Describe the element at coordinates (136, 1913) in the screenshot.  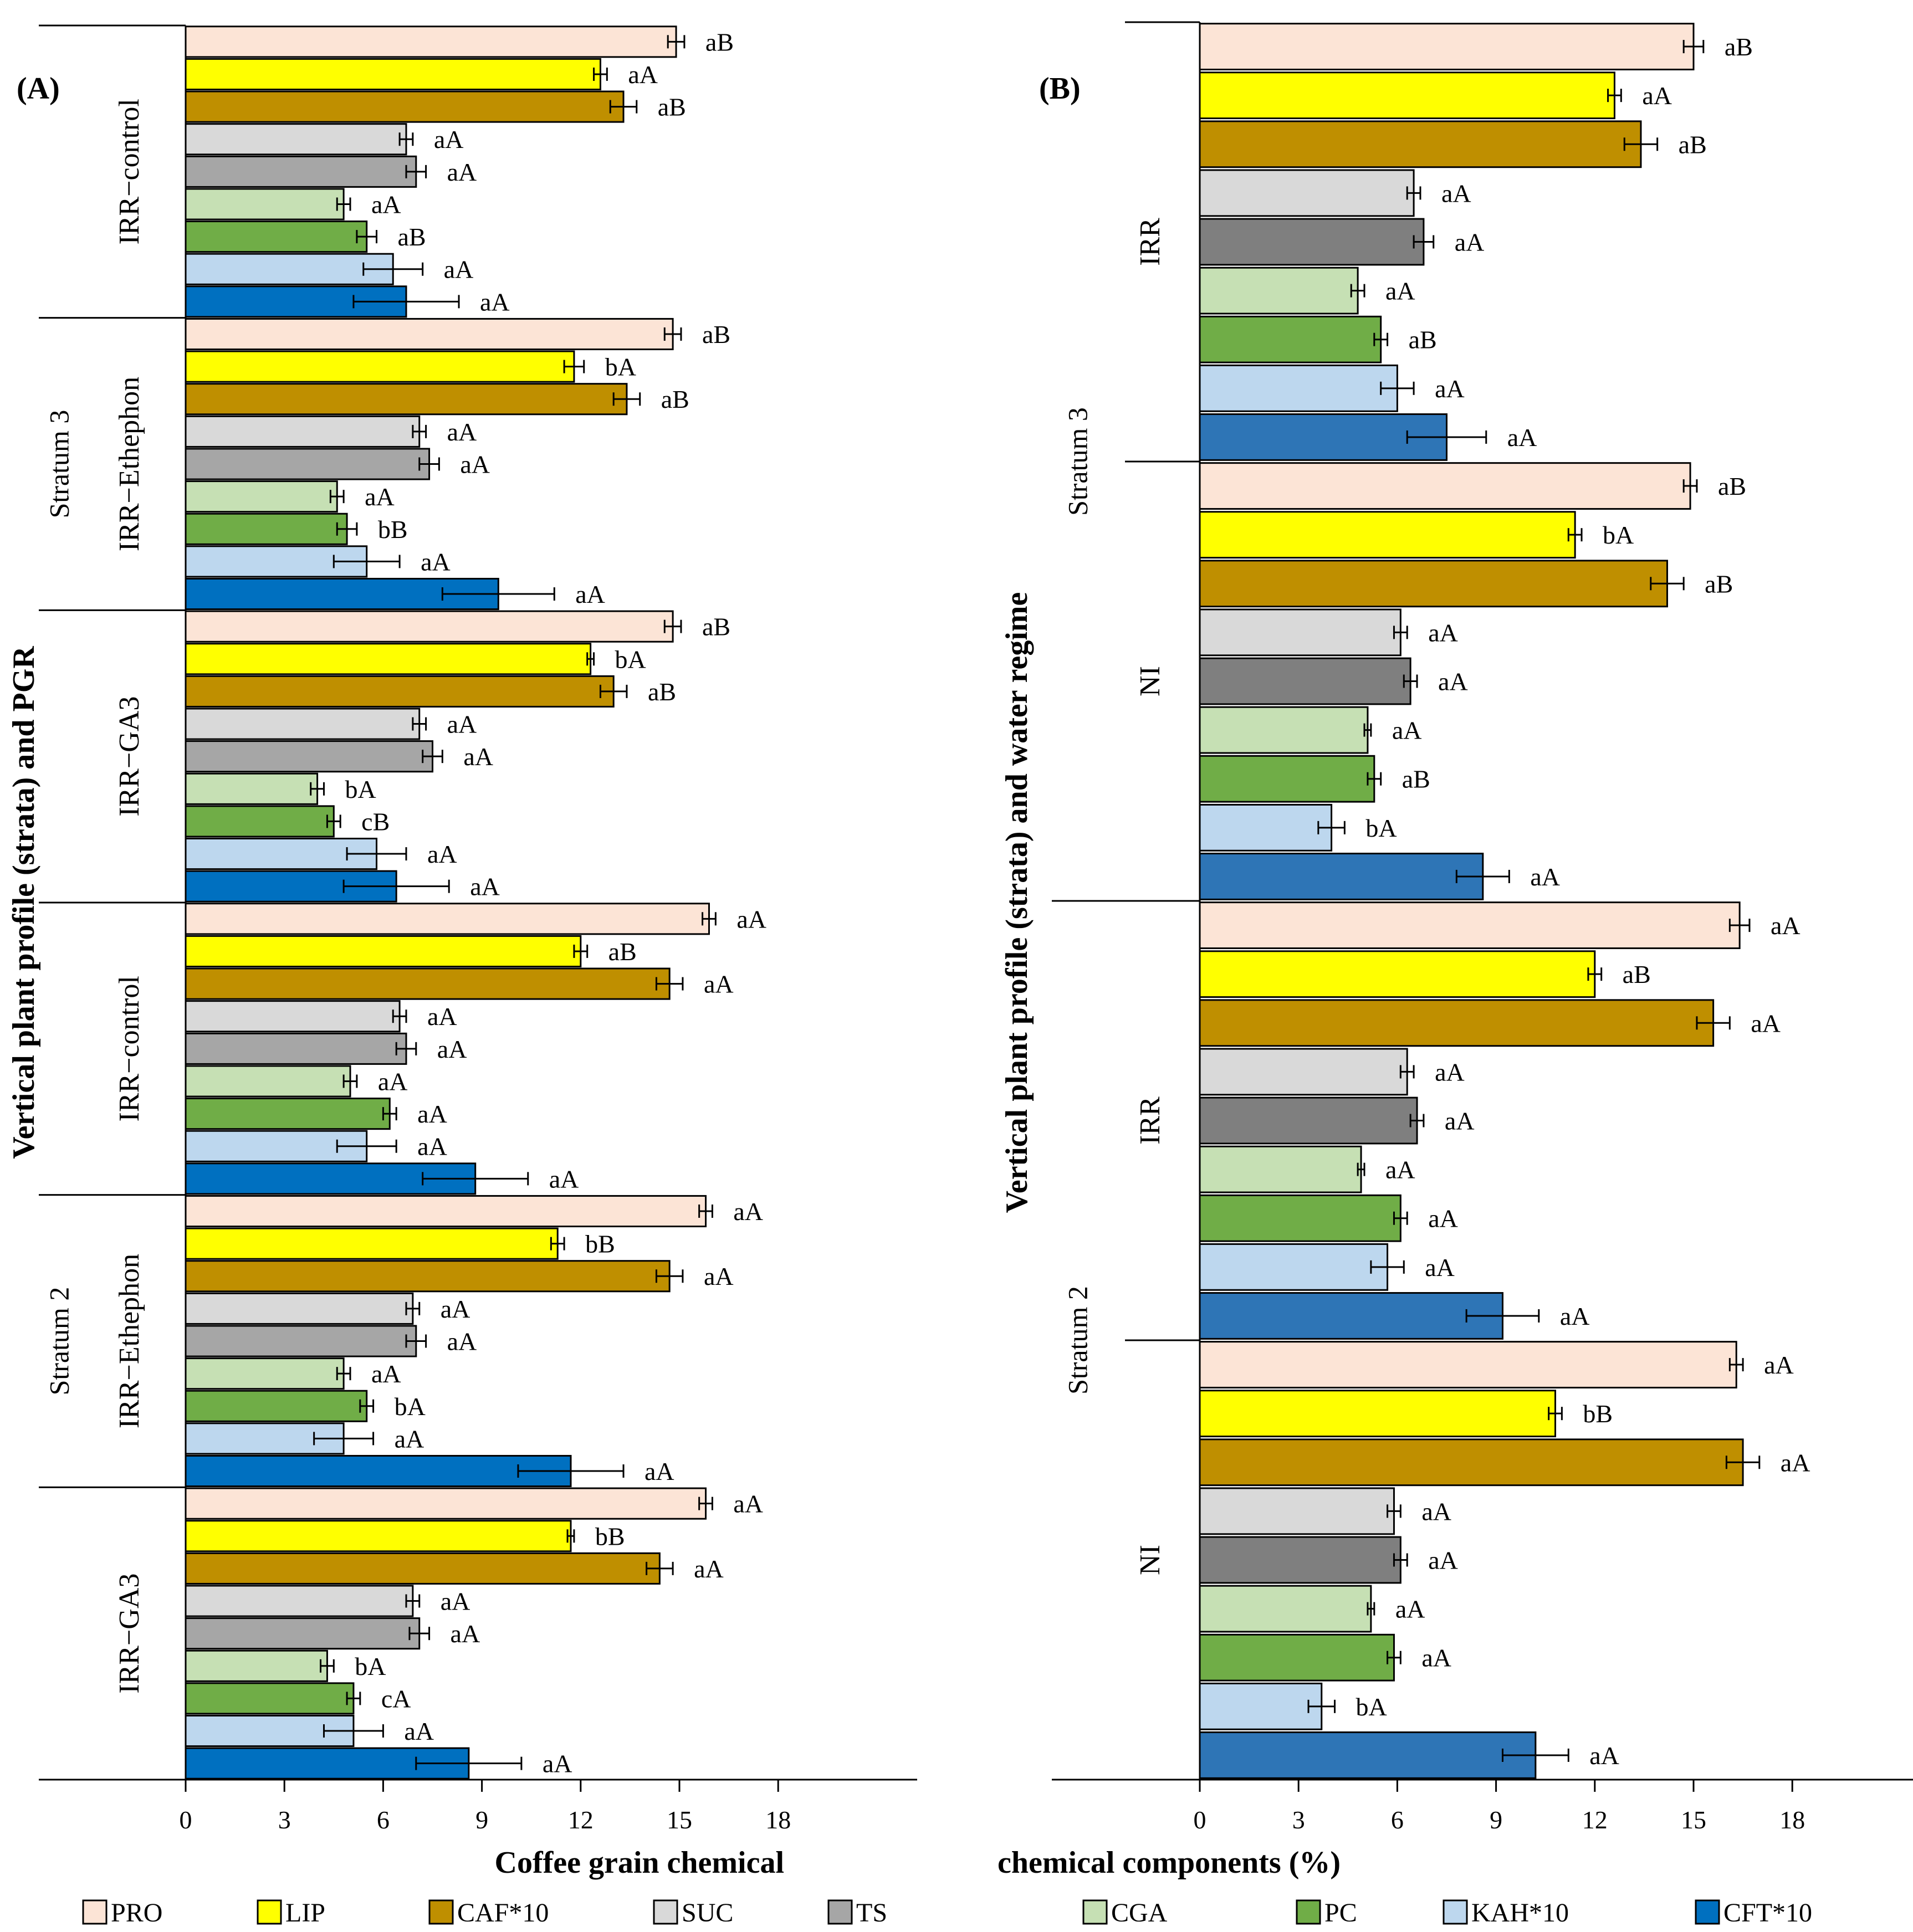
I see `legend-label: PRO` at that location.